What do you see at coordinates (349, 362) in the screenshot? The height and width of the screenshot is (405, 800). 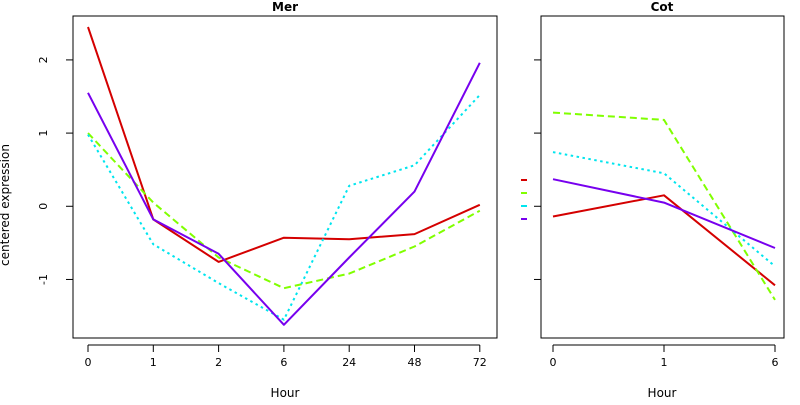 I see `x-tick-label: 24` at bounding box center [349, 362].